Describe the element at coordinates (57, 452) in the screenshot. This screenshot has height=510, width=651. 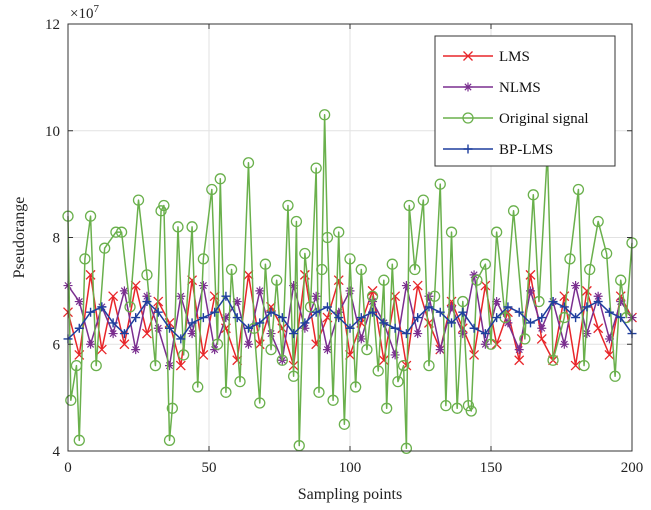
I see `y-tick-label: 4` at that location.